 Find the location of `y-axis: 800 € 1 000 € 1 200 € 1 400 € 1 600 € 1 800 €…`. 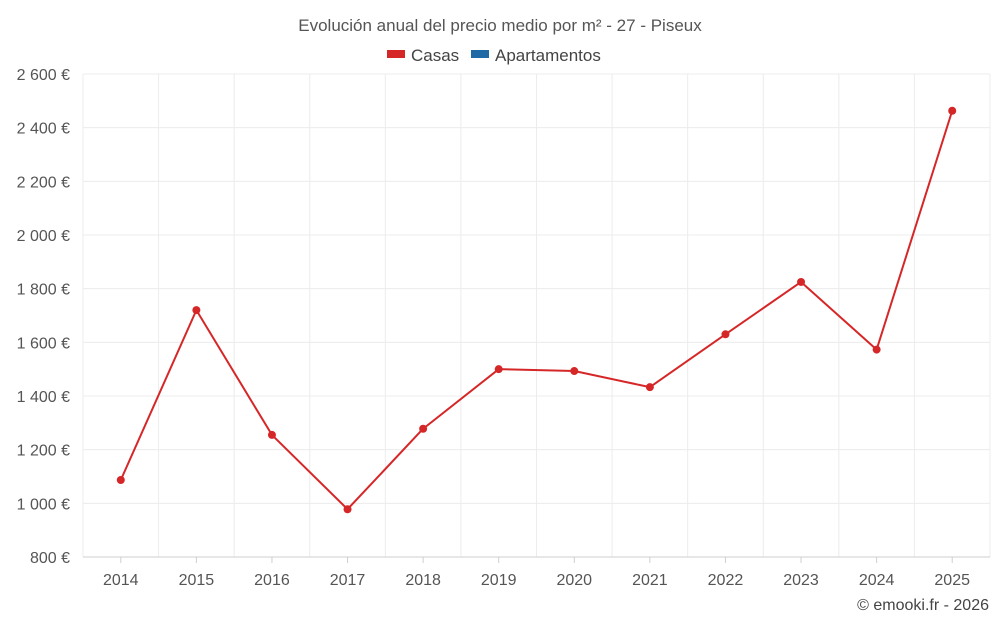

y-axis: 800 € 1 000 € 1 200 € 1 400 € 1 600 € 1 800 €… is located at coordinates (43, 317).